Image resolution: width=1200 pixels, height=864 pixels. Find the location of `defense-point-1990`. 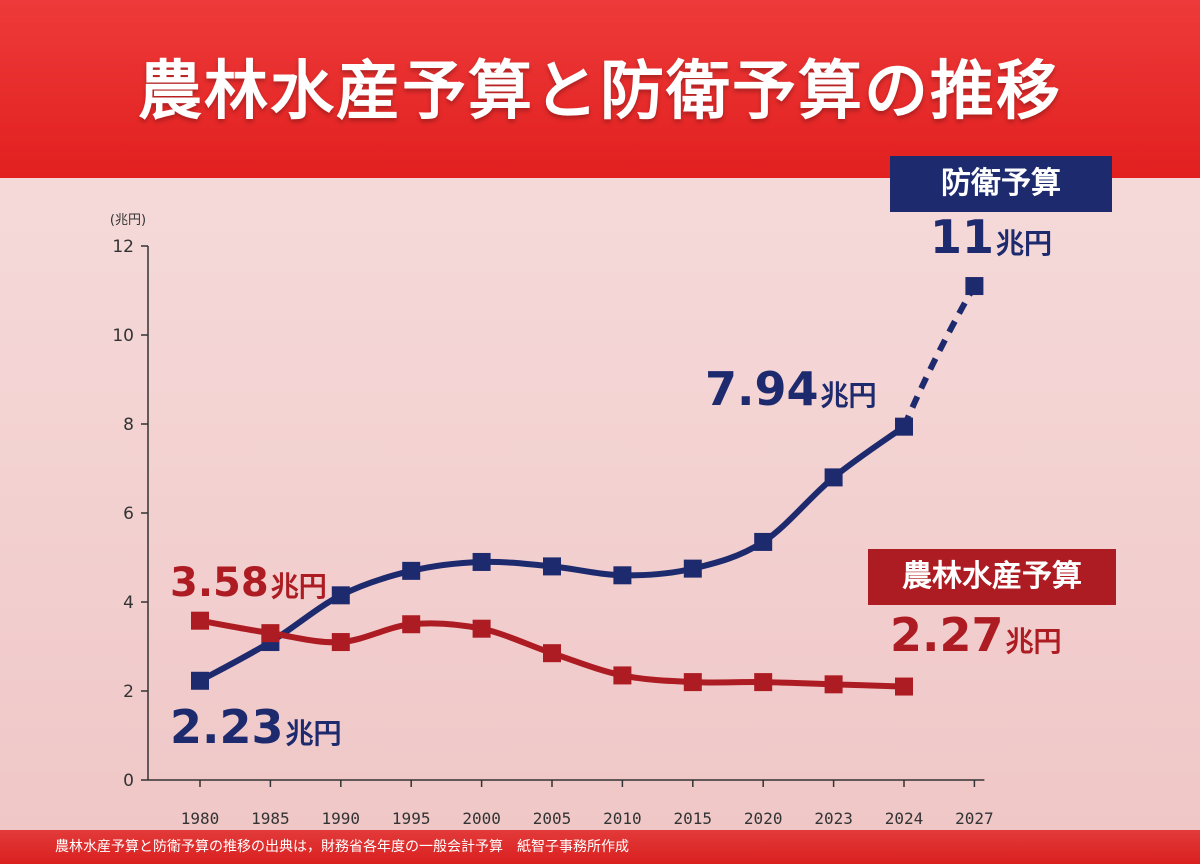

defense-point-1990 is located at coordinates (340, 595).